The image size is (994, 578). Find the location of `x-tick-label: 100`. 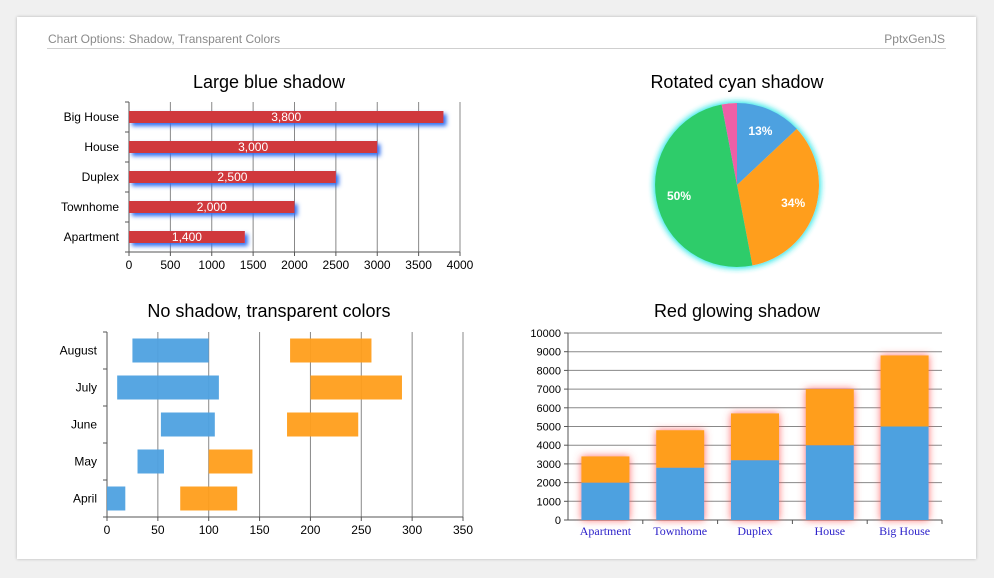

x-tick-label: 100 is located at coordinates (209, 530).